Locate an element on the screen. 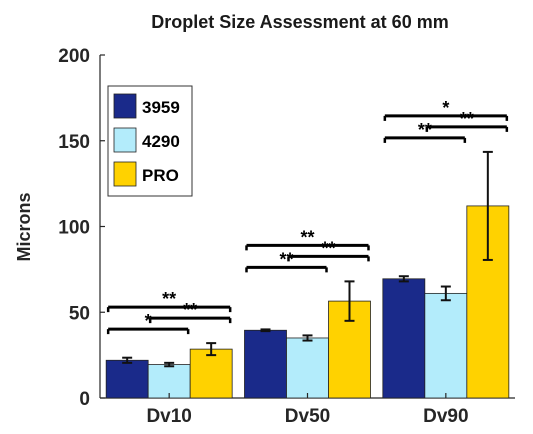 This screenshot has width=533, height=434. chart-title: Droplet Size Assessment at 60 mm is located at coordinates (299, 22).